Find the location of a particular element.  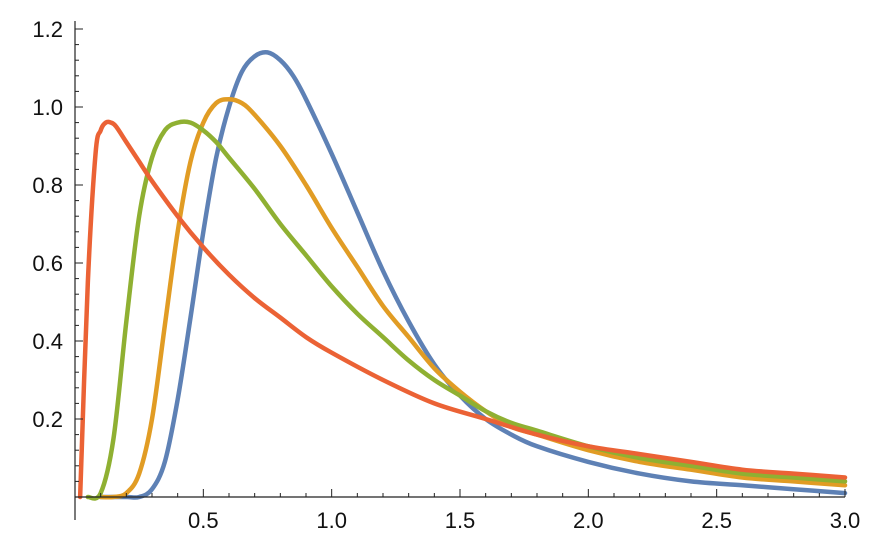

x-tick-label: 2.5 is located at coordinates (716, 520).